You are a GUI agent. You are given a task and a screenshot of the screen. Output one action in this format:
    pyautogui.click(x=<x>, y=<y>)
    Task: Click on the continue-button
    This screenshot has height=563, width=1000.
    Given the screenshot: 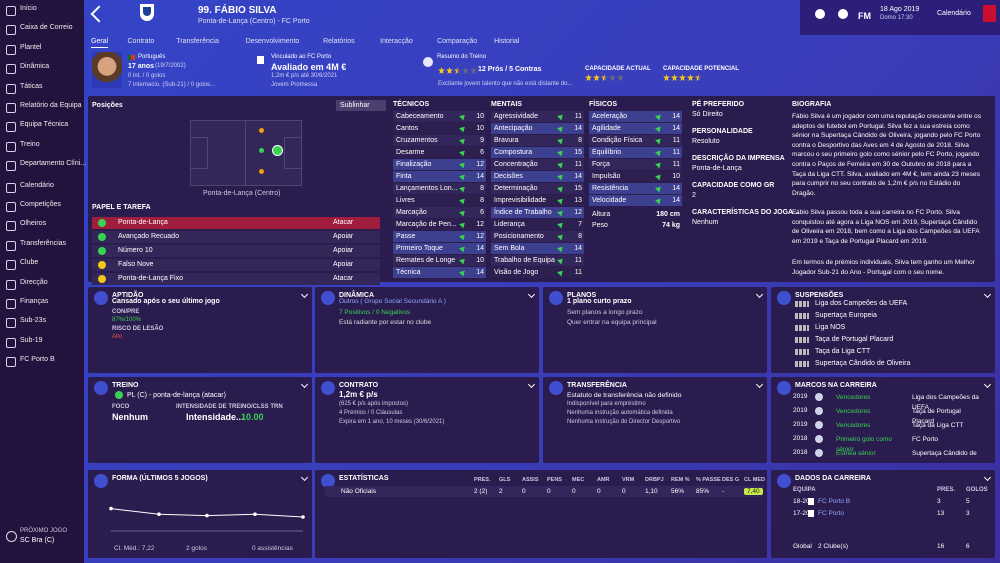 What is the action you would take?
    pyautogui.click(x=989, y=13)
    